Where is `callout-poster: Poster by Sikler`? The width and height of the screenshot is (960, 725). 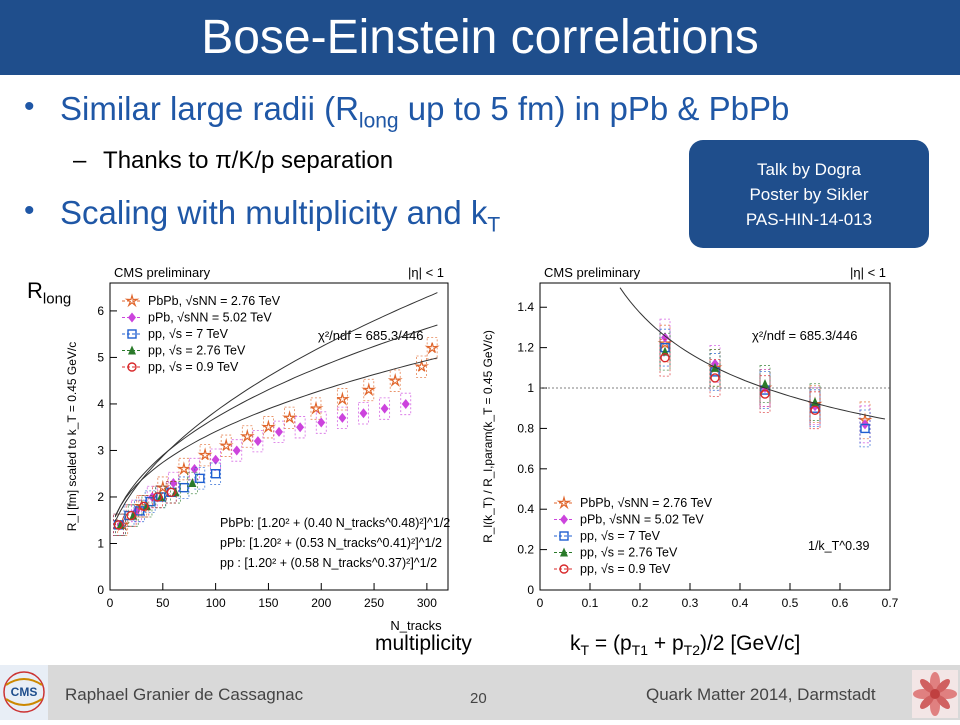 callout-poster: Poster by Sikler is located at coordinates (809, 194).